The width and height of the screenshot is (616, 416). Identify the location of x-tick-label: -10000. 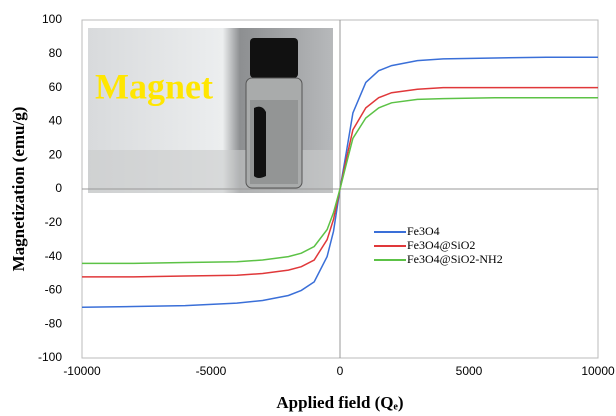
(82, 371).